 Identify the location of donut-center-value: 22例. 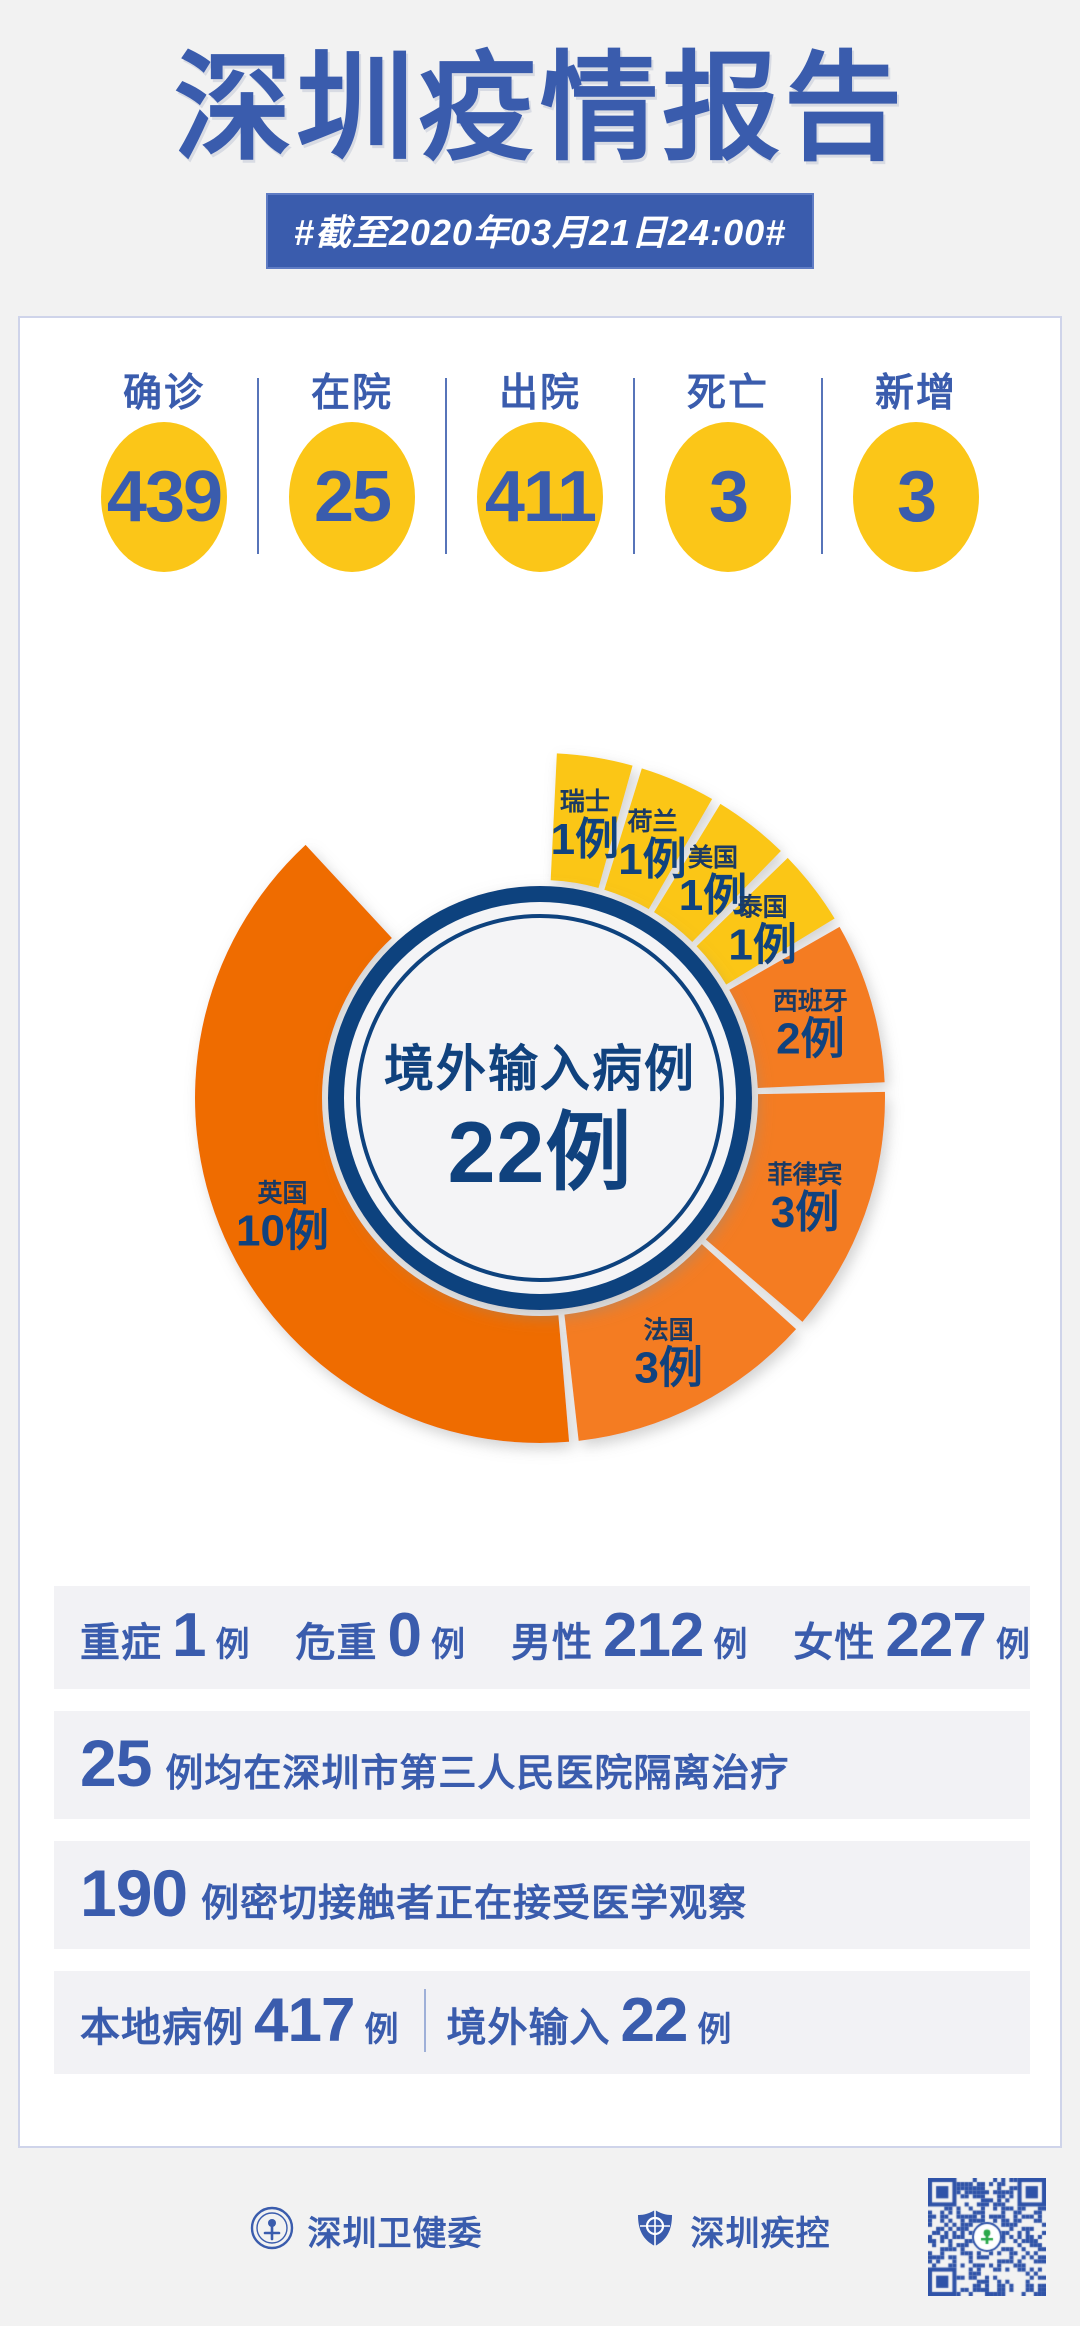
(540, 1153).